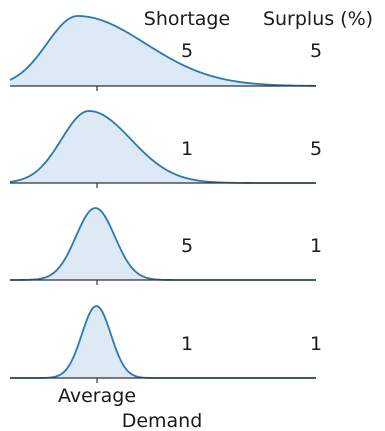  I want to click on panel-1-surplus-value: 5, so click(316, 51).